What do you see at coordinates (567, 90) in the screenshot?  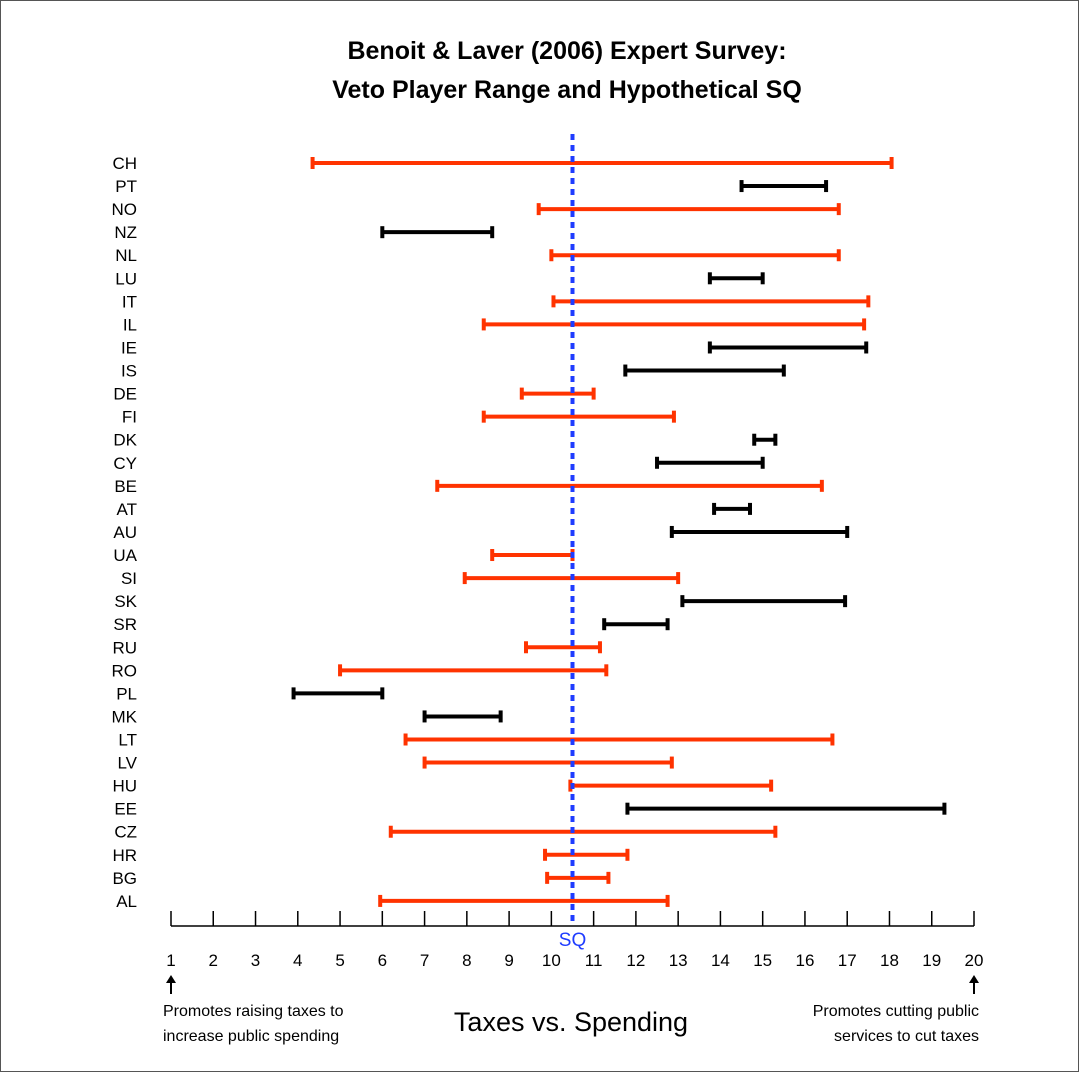 I see `chart-title-line-2: Veto Player Range and Hypothetical SQ` at bounding box center [567, 90].